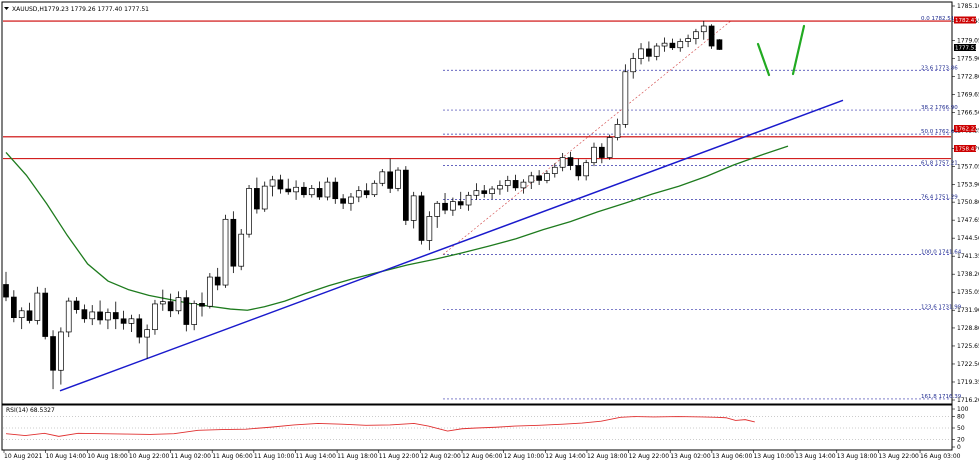  What do you see at coordinates (524, 456) in the screenshot?
I see `time-tick-label: 12 Aug 10:00` at bounding box center [524, 456].